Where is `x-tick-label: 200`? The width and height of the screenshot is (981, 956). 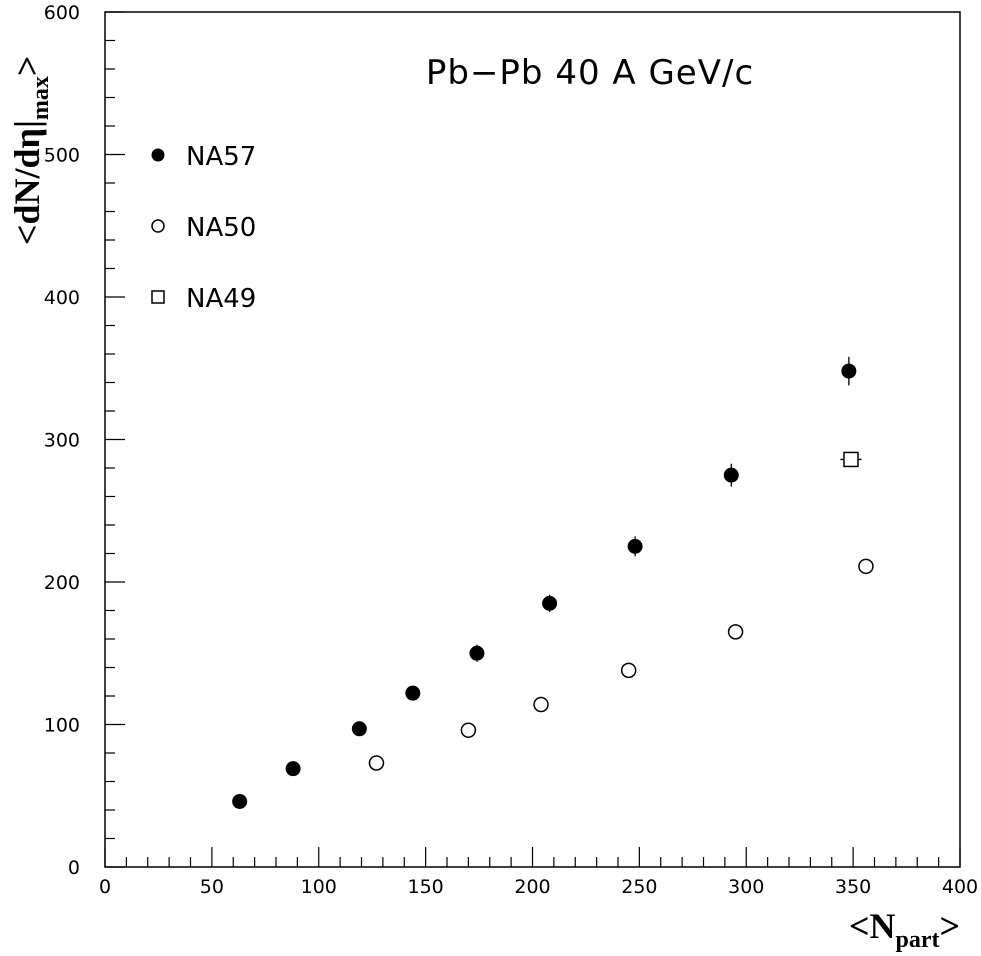
x-tick-label: 200 is located at coordinates (532, 887).